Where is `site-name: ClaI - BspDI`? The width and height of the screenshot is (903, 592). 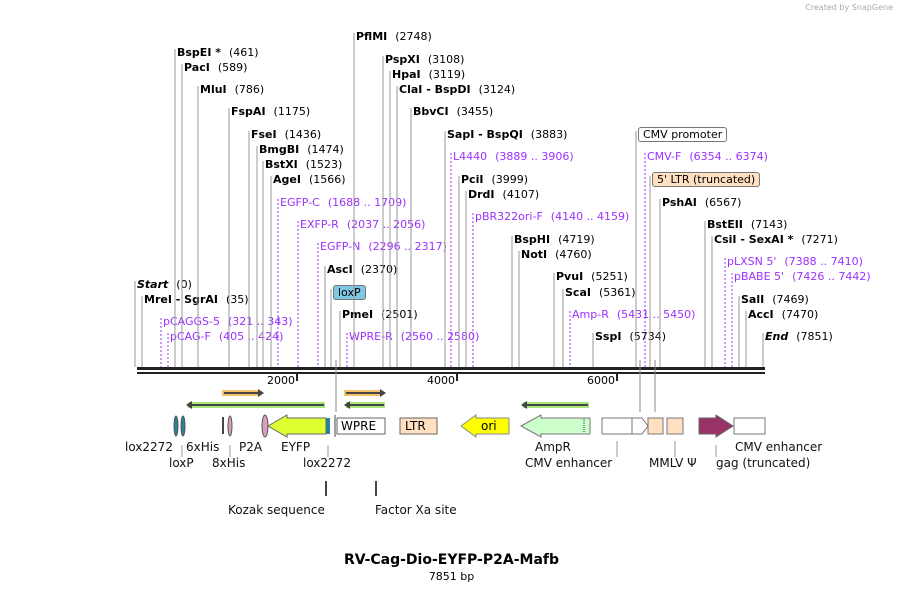 site-name: ClaI - BspDI is located at coordinates (435, 89).